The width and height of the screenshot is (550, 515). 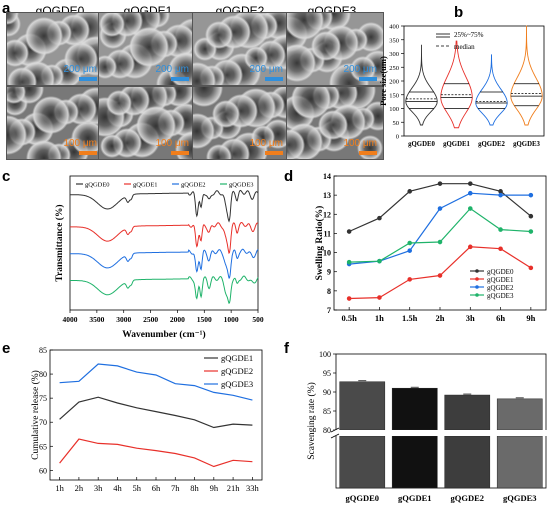 I want to click on sem-image-0-2: 200 μm, so click(x=241, y=49).